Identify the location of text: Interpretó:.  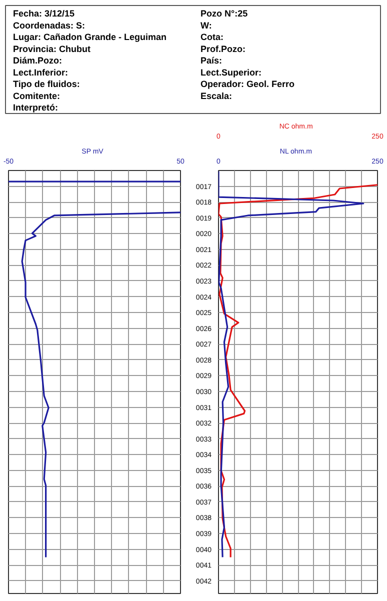
(35, 107).